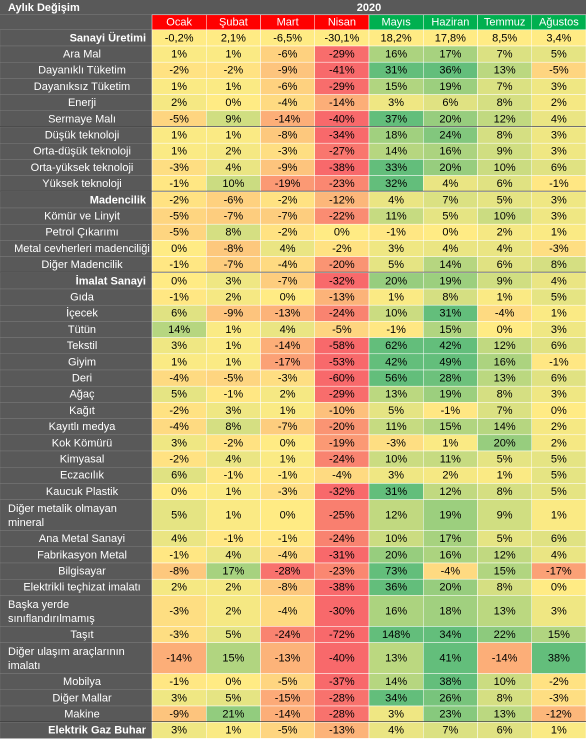 The height and width of the screenshot is (756, 586). Describe the element at coordinates (396, 87) in the screenshot. I see `cell-value: 15%` at that location.